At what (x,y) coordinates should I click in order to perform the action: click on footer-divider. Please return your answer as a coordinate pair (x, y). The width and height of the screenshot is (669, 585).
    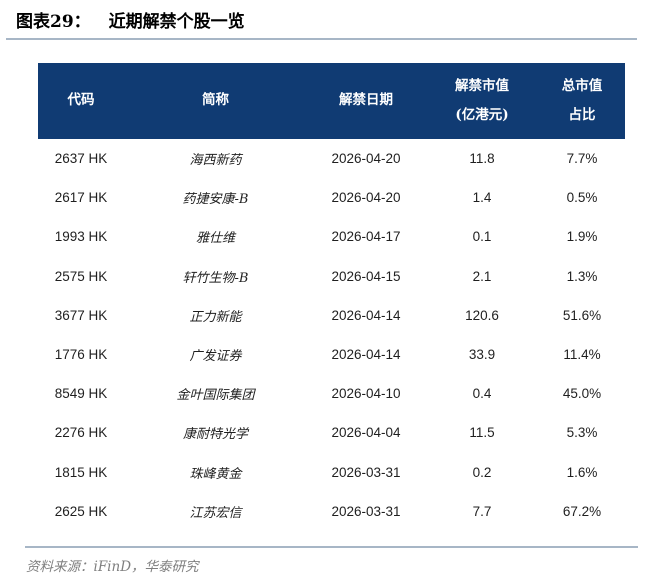
    Looking at the image, I should click on (331, 546).